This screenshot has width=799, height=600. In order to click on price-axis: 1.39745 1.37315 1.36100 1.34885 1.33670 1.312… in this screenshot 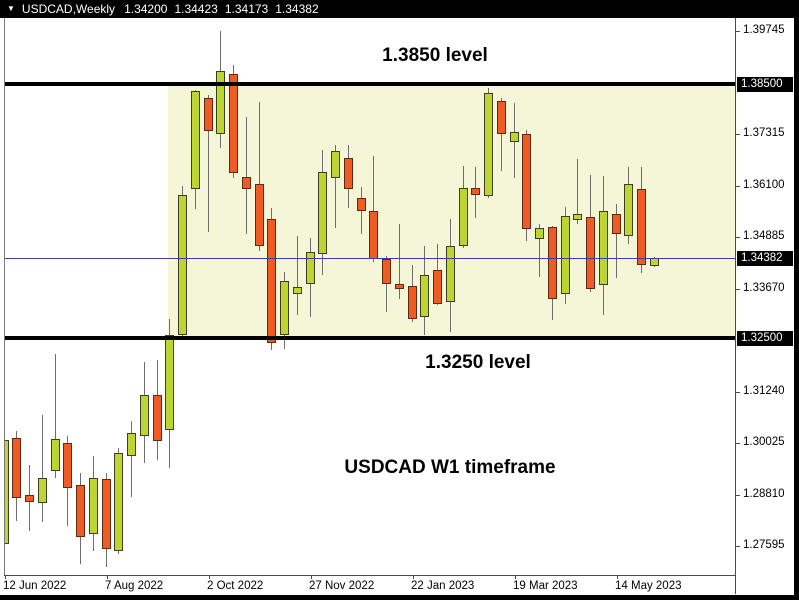, I will do `click(765, 306)`.